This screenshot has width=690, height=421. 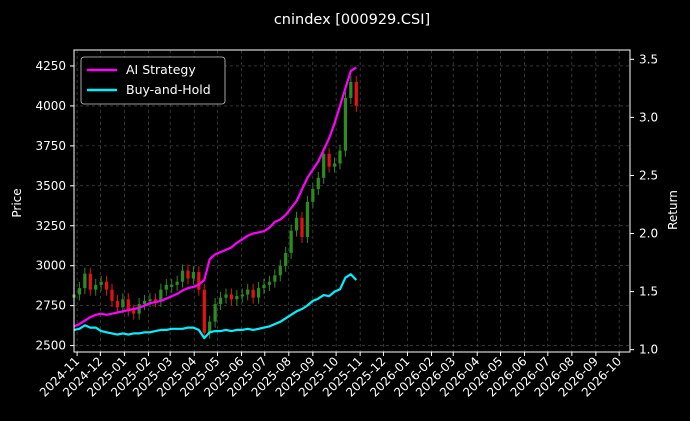 I want to click on y-tick-label: 4250, so click(x=50, y=66).